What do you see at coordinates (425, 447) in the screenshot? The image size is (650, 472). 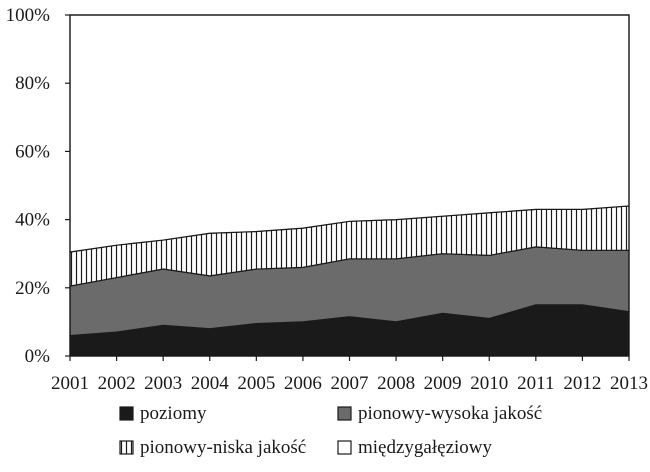 I see `legend-label: międzygałęziowy` at bounding box center [425, 447].